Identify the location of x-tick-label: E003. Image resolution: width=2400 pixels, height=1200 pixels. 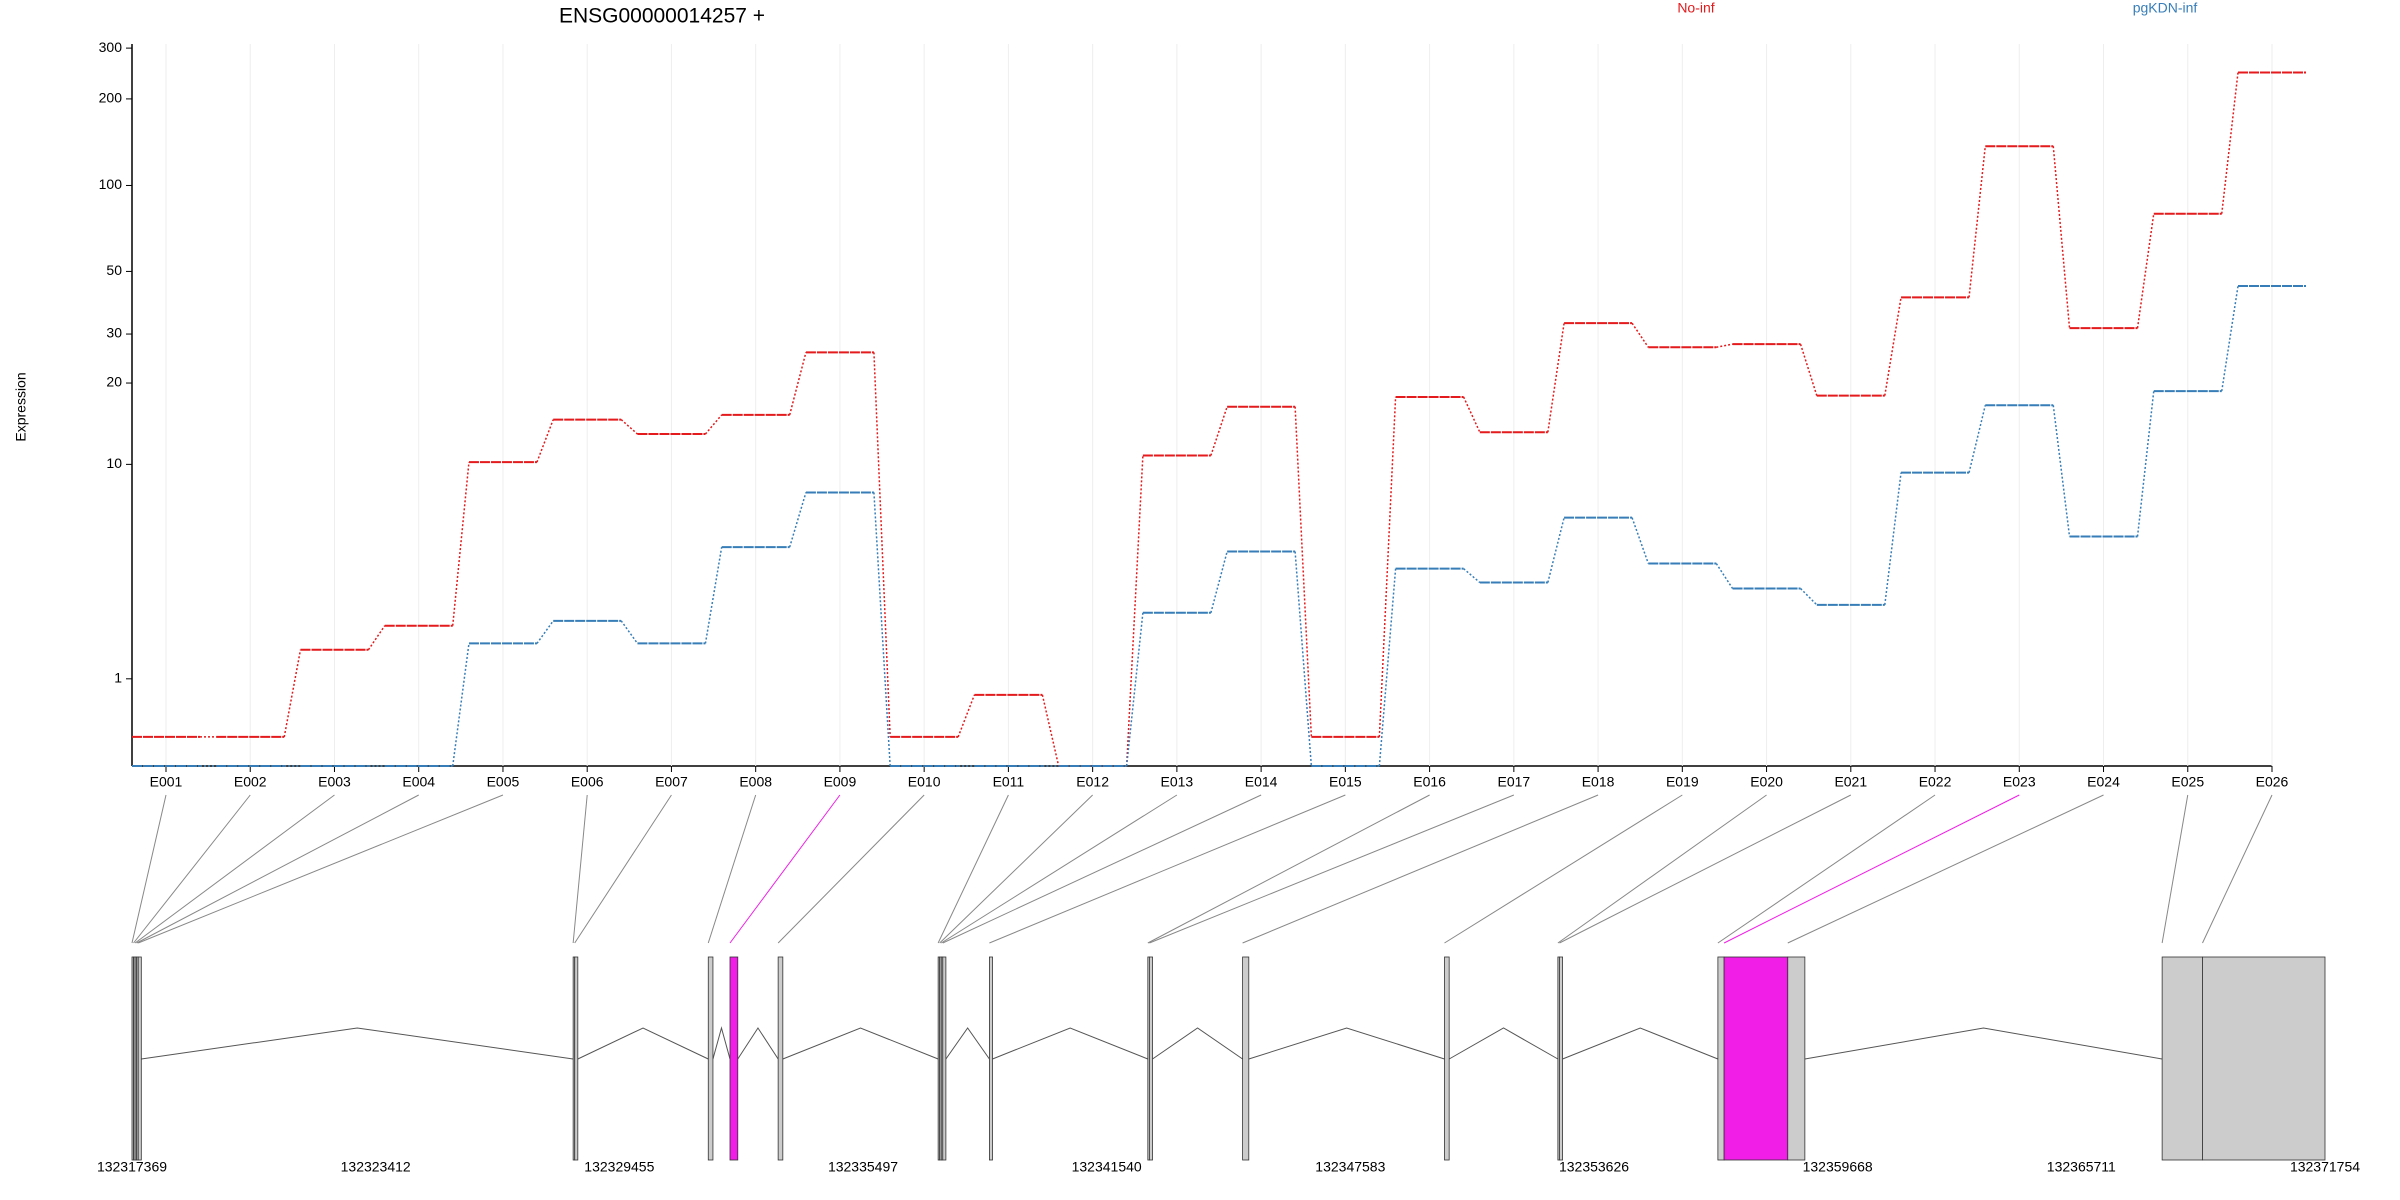
(334, 782).